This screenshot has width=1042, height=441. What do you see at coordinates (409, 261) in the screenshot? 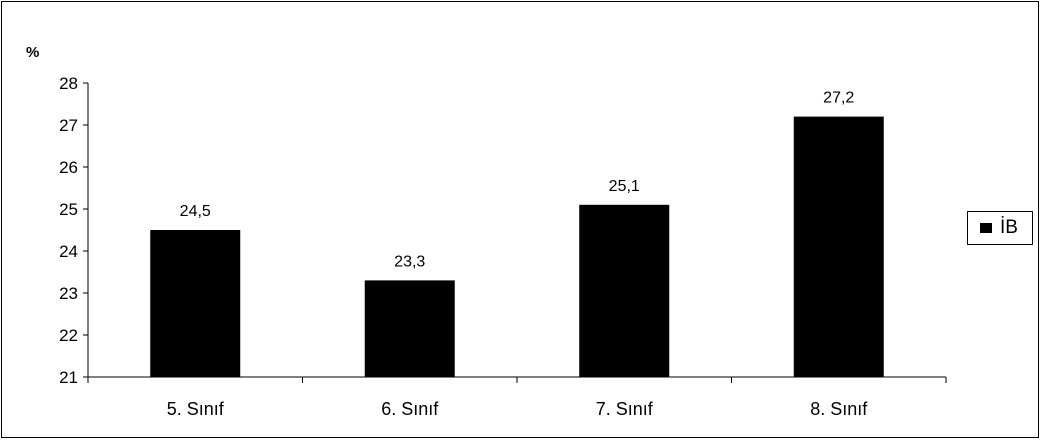
I see `data-label: 23,3` at bounding box center [409, 261].